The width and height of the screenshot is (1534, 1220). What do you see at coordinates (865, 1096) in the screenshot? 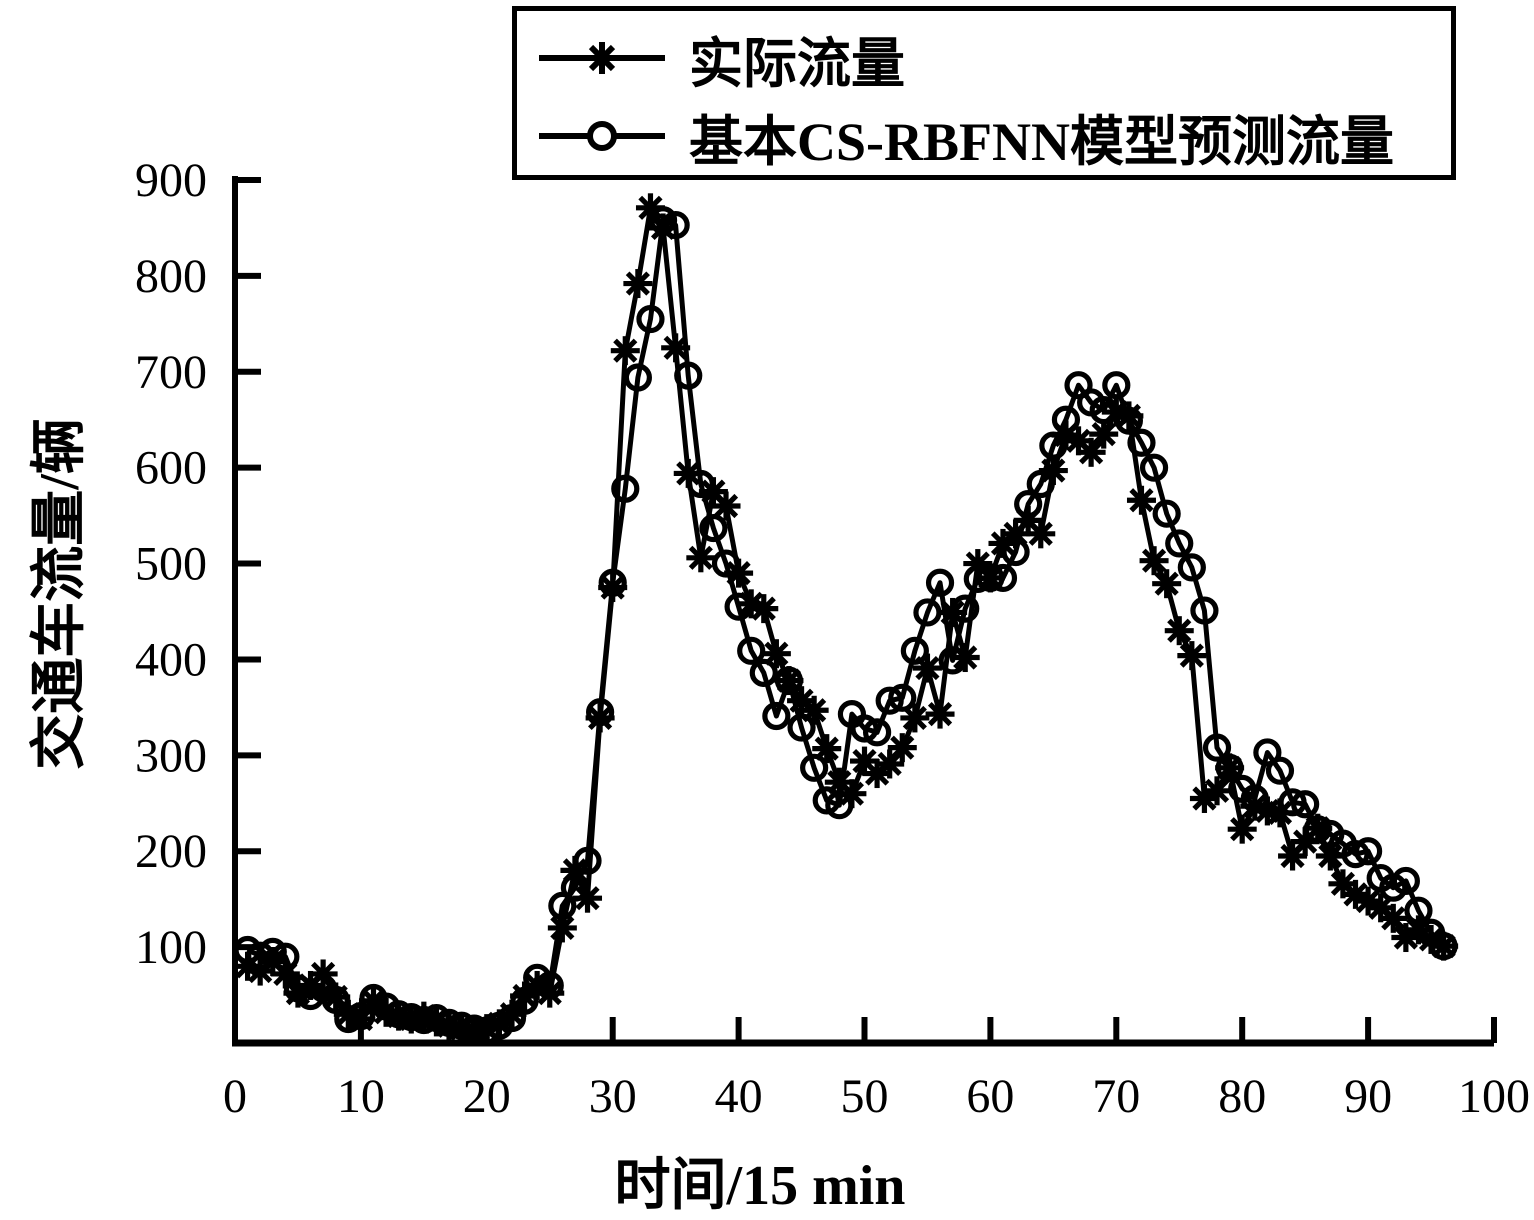
I see `x-tick-label: 50` at bounding box center [865, 1096].